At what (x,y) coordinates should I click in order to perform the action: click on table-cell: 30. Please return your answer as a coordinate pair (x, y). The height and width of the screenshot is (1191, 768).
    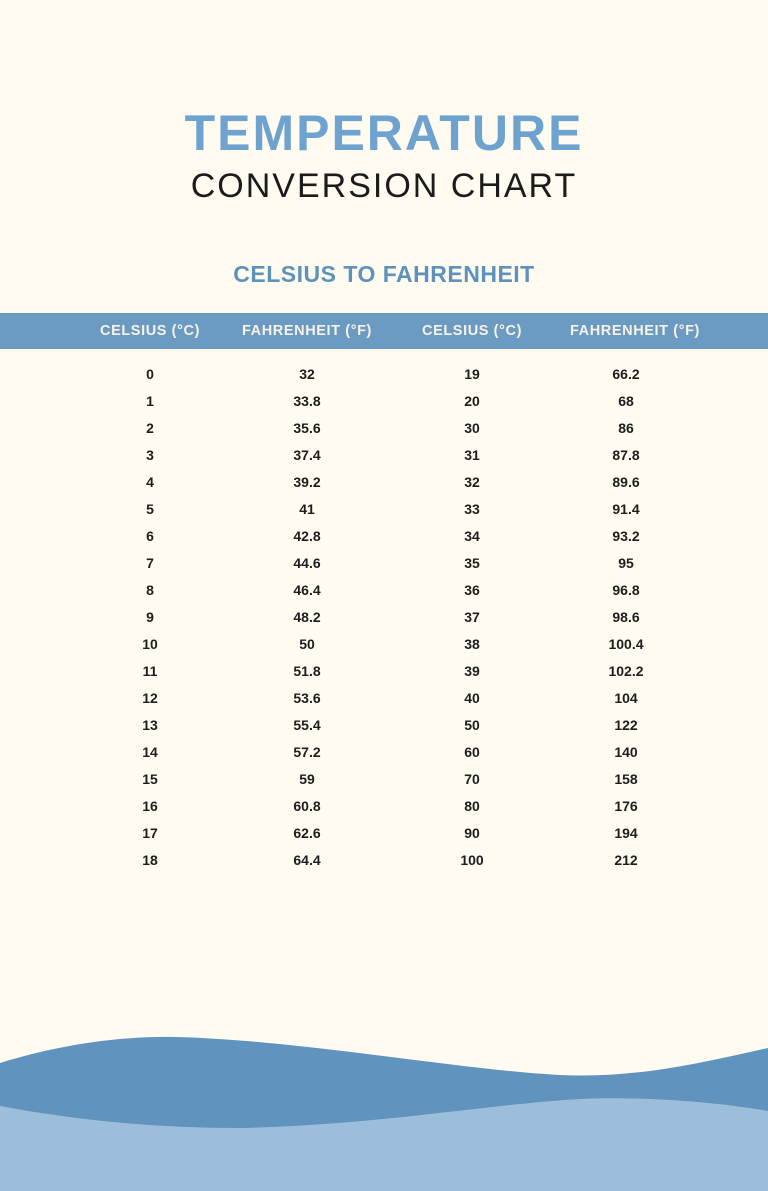
    Looking at the image, I should click on (472, 427).